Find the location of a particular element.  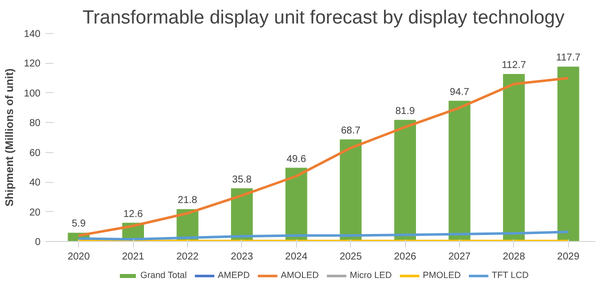

legend-label: Micro LED is located at coordinates (371, 275).